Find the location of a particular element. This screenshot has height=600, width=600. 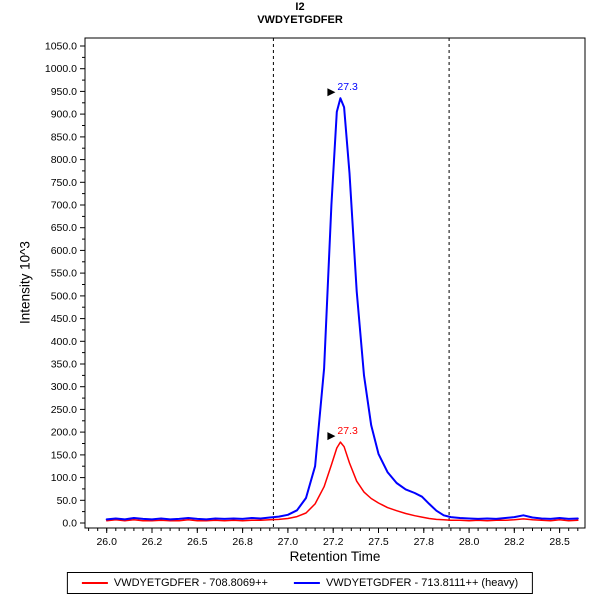

y-tick-label: 1050.0 is located at coordinates (61, 47).